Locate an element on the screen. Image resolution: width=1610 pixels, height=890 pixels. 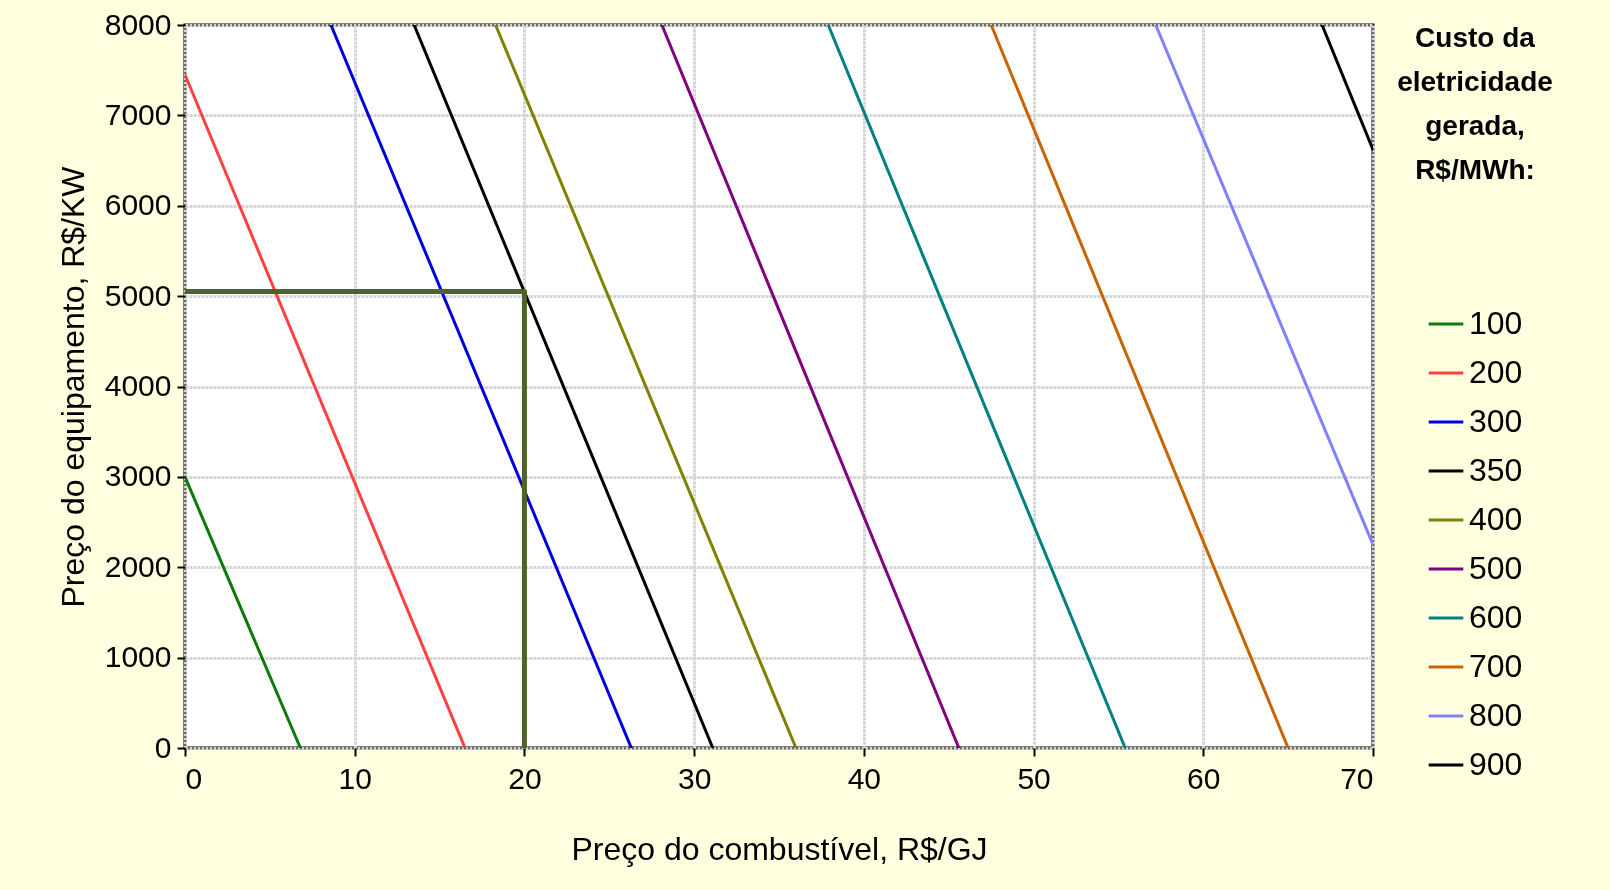
x-tick-label: 10 is located at coordinates (355, 778).